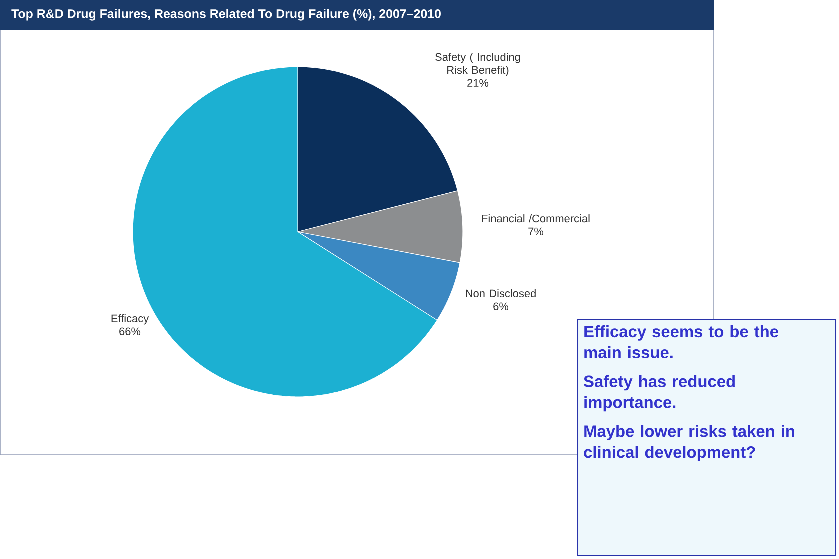 This screenshot has width=839, height=559. What do you see at coordinates (689, 443) in the screenshot?
I see `text: Maybe lower risks taken in clinical development?` at bounding box center [689, 443].